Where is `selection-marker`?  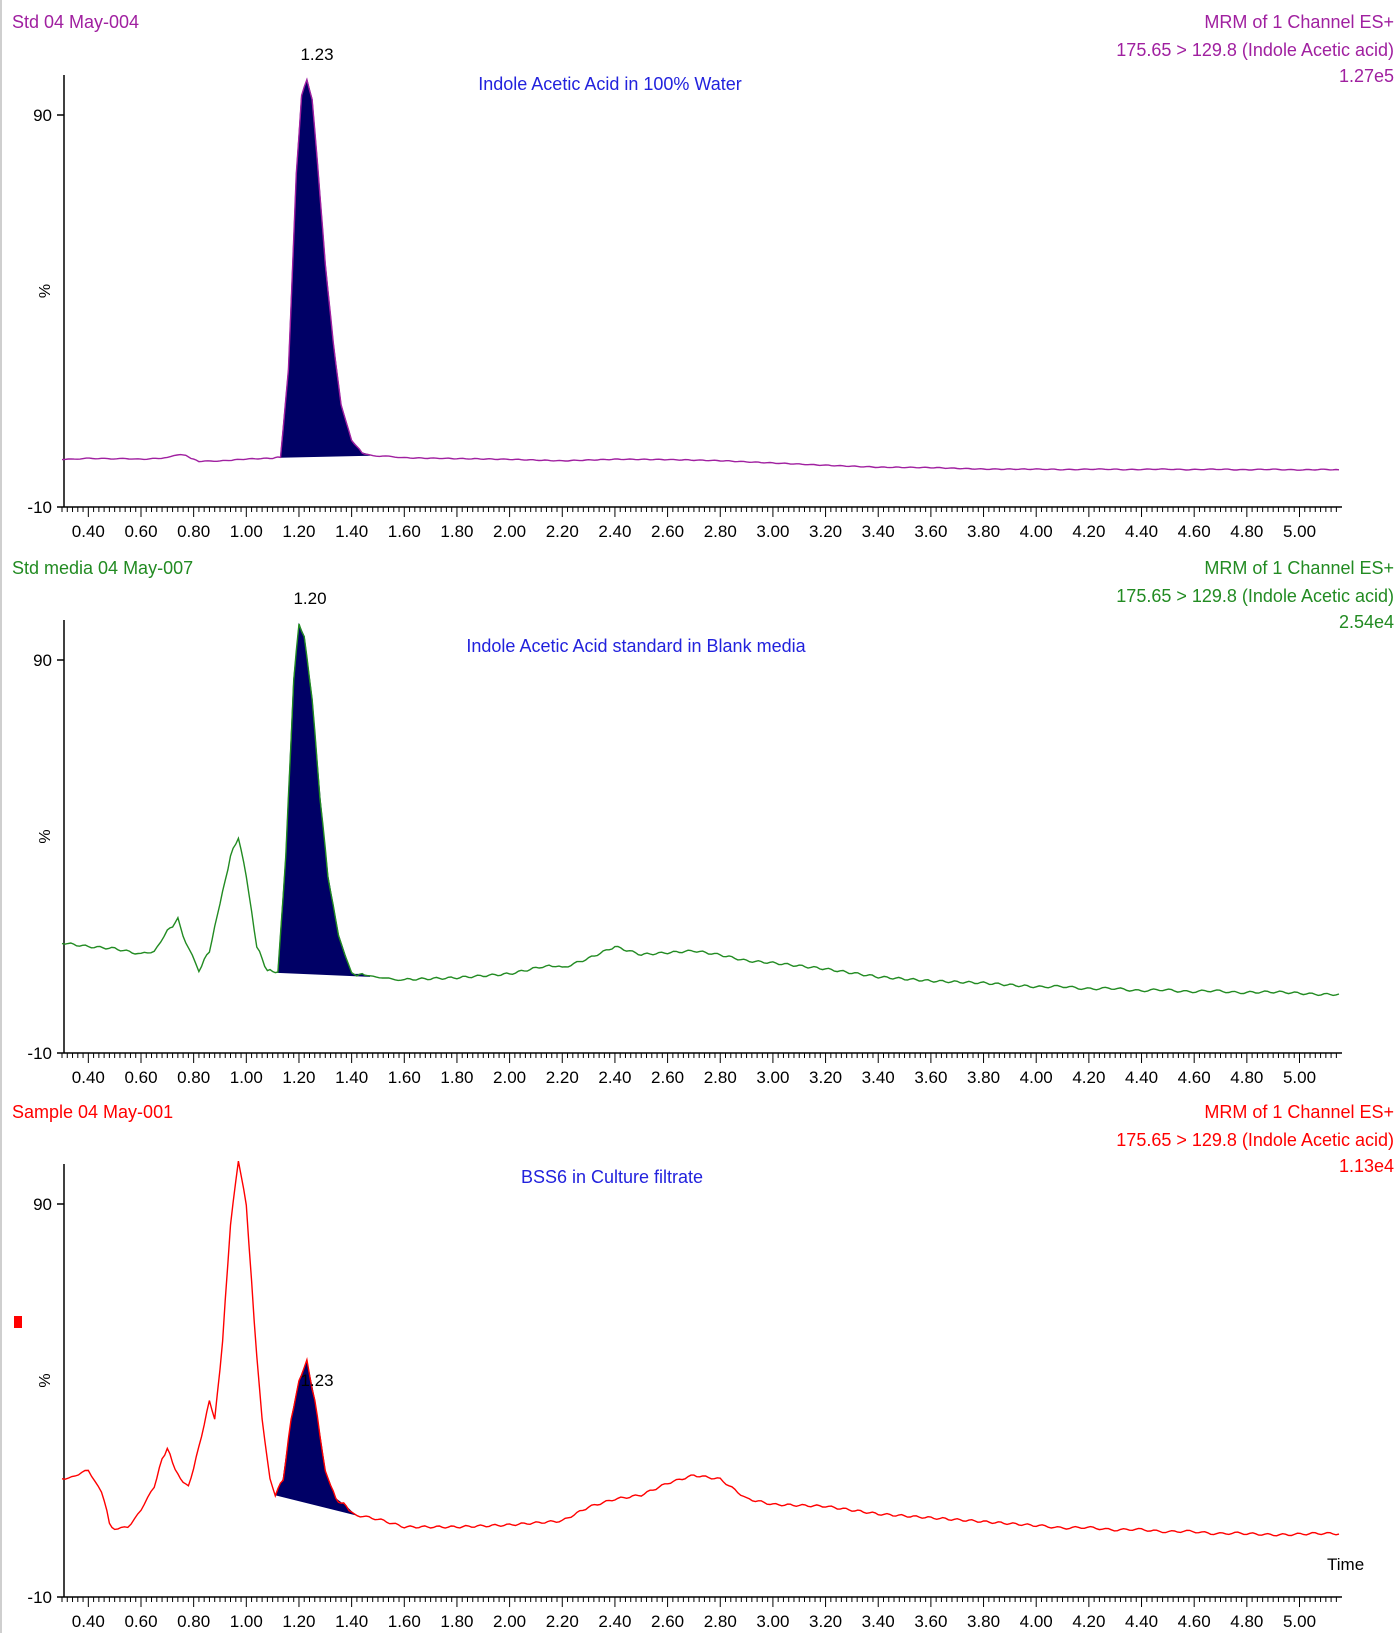 selection-marker is located at coordinates (18, 1322).